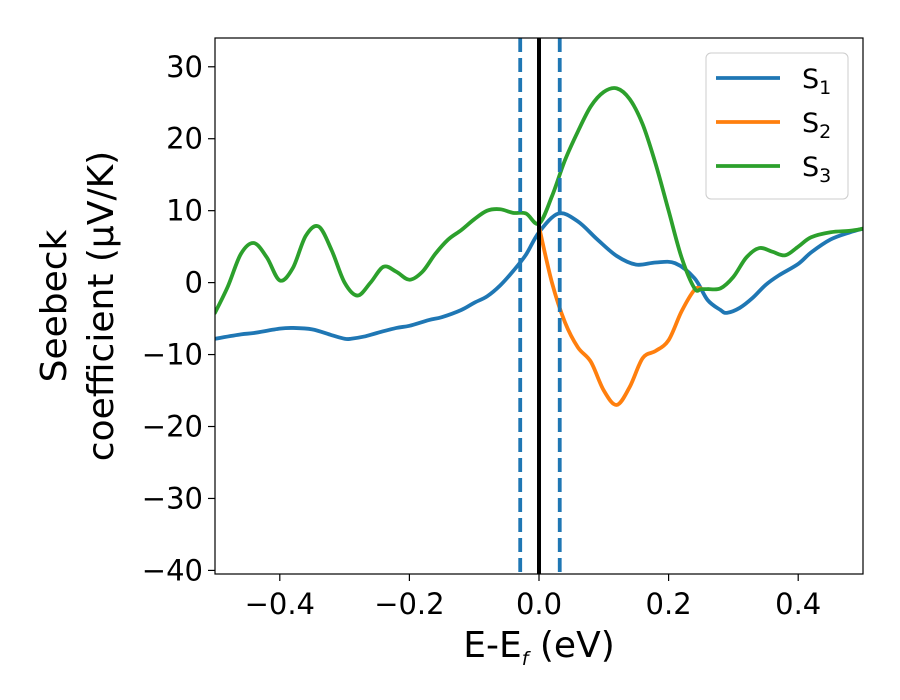 This screenshot has height=700, width=900. Describe the element at coordinates (816, 81) in the screenshot. I see `legend-label-1: S1` at that location.